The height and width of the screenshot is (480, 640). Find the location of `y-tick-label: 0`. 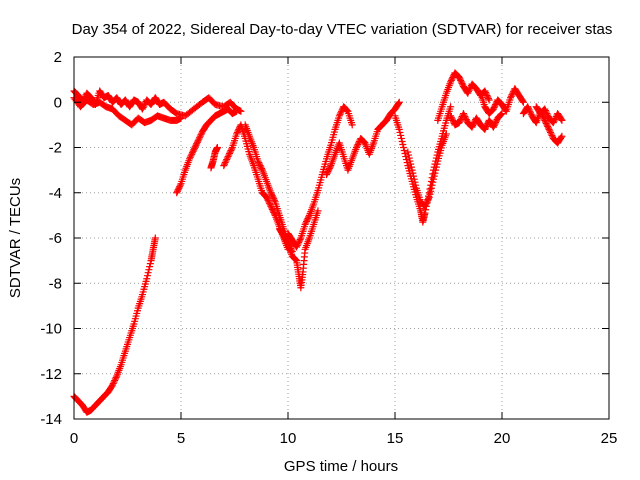

y-tick-label: 0 is located at coordinates (58, 102).